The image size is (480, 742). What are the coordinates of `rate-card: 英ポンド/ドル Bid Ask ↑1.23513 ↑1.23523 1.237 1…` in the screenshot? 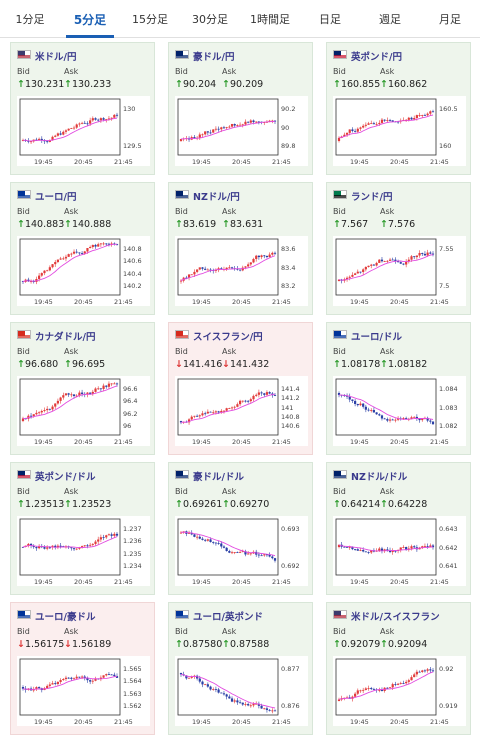 It's located at (82, 528).